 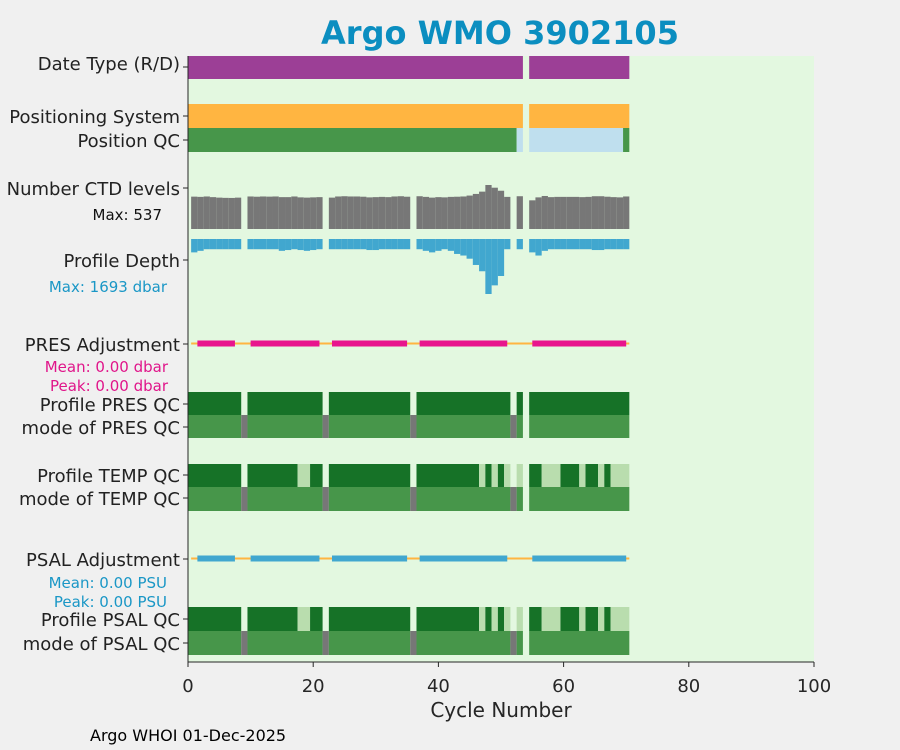 What do you see at coordinates (501, 710) in the screenshot?
I see `x-axis-label: Cycle Number` at bounding box center [501, 710].